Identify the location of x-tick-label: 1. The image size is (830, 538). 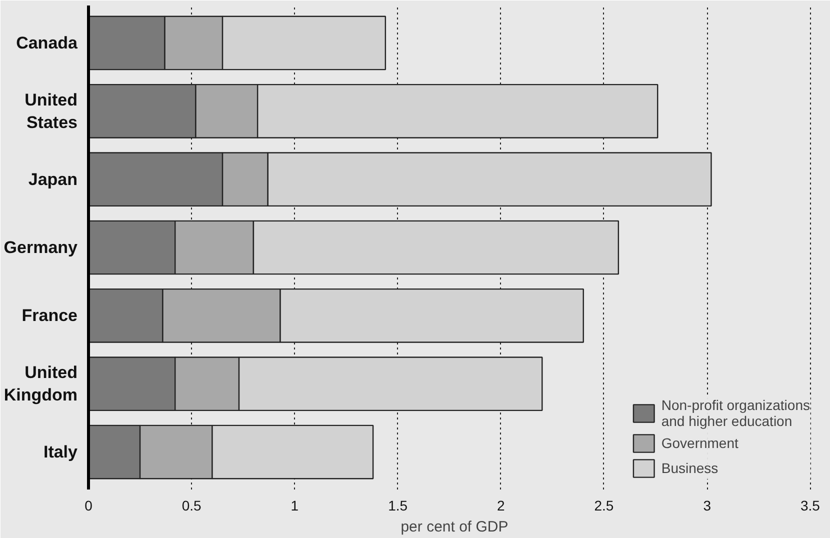
(294, 506).